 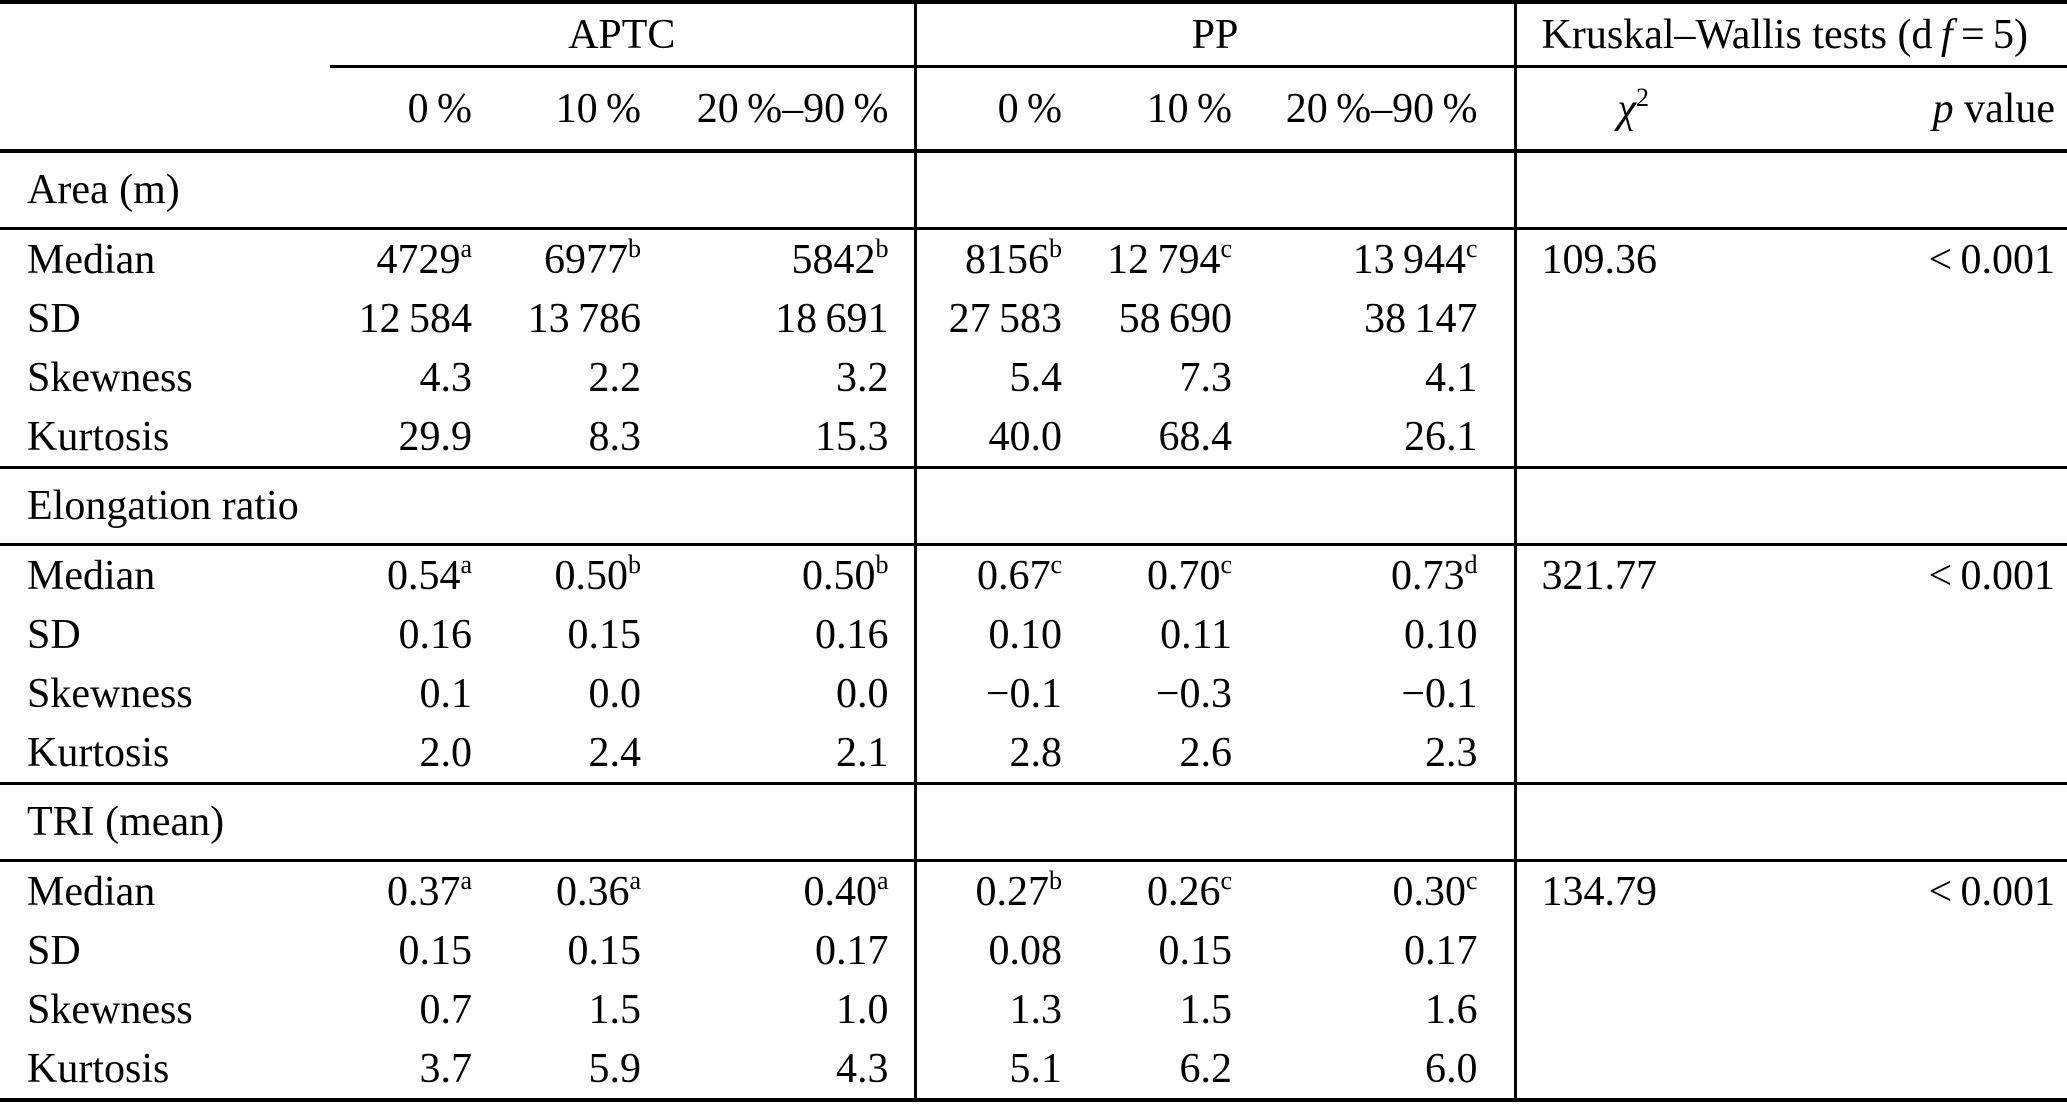 What do you see at coordinates (862, 1009) in the screenshot?
I see `cell-value: 1.0` at bounding box center [862, 1009].